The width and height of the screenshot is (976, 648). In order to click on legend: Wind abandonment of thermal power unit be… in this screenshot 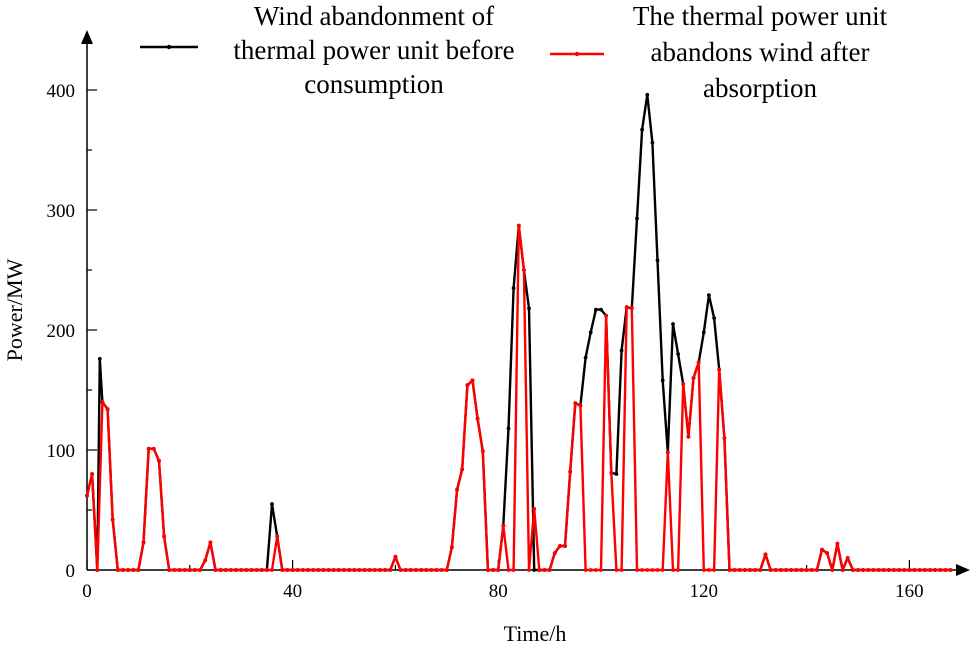, I will do `click(514, 52)`.